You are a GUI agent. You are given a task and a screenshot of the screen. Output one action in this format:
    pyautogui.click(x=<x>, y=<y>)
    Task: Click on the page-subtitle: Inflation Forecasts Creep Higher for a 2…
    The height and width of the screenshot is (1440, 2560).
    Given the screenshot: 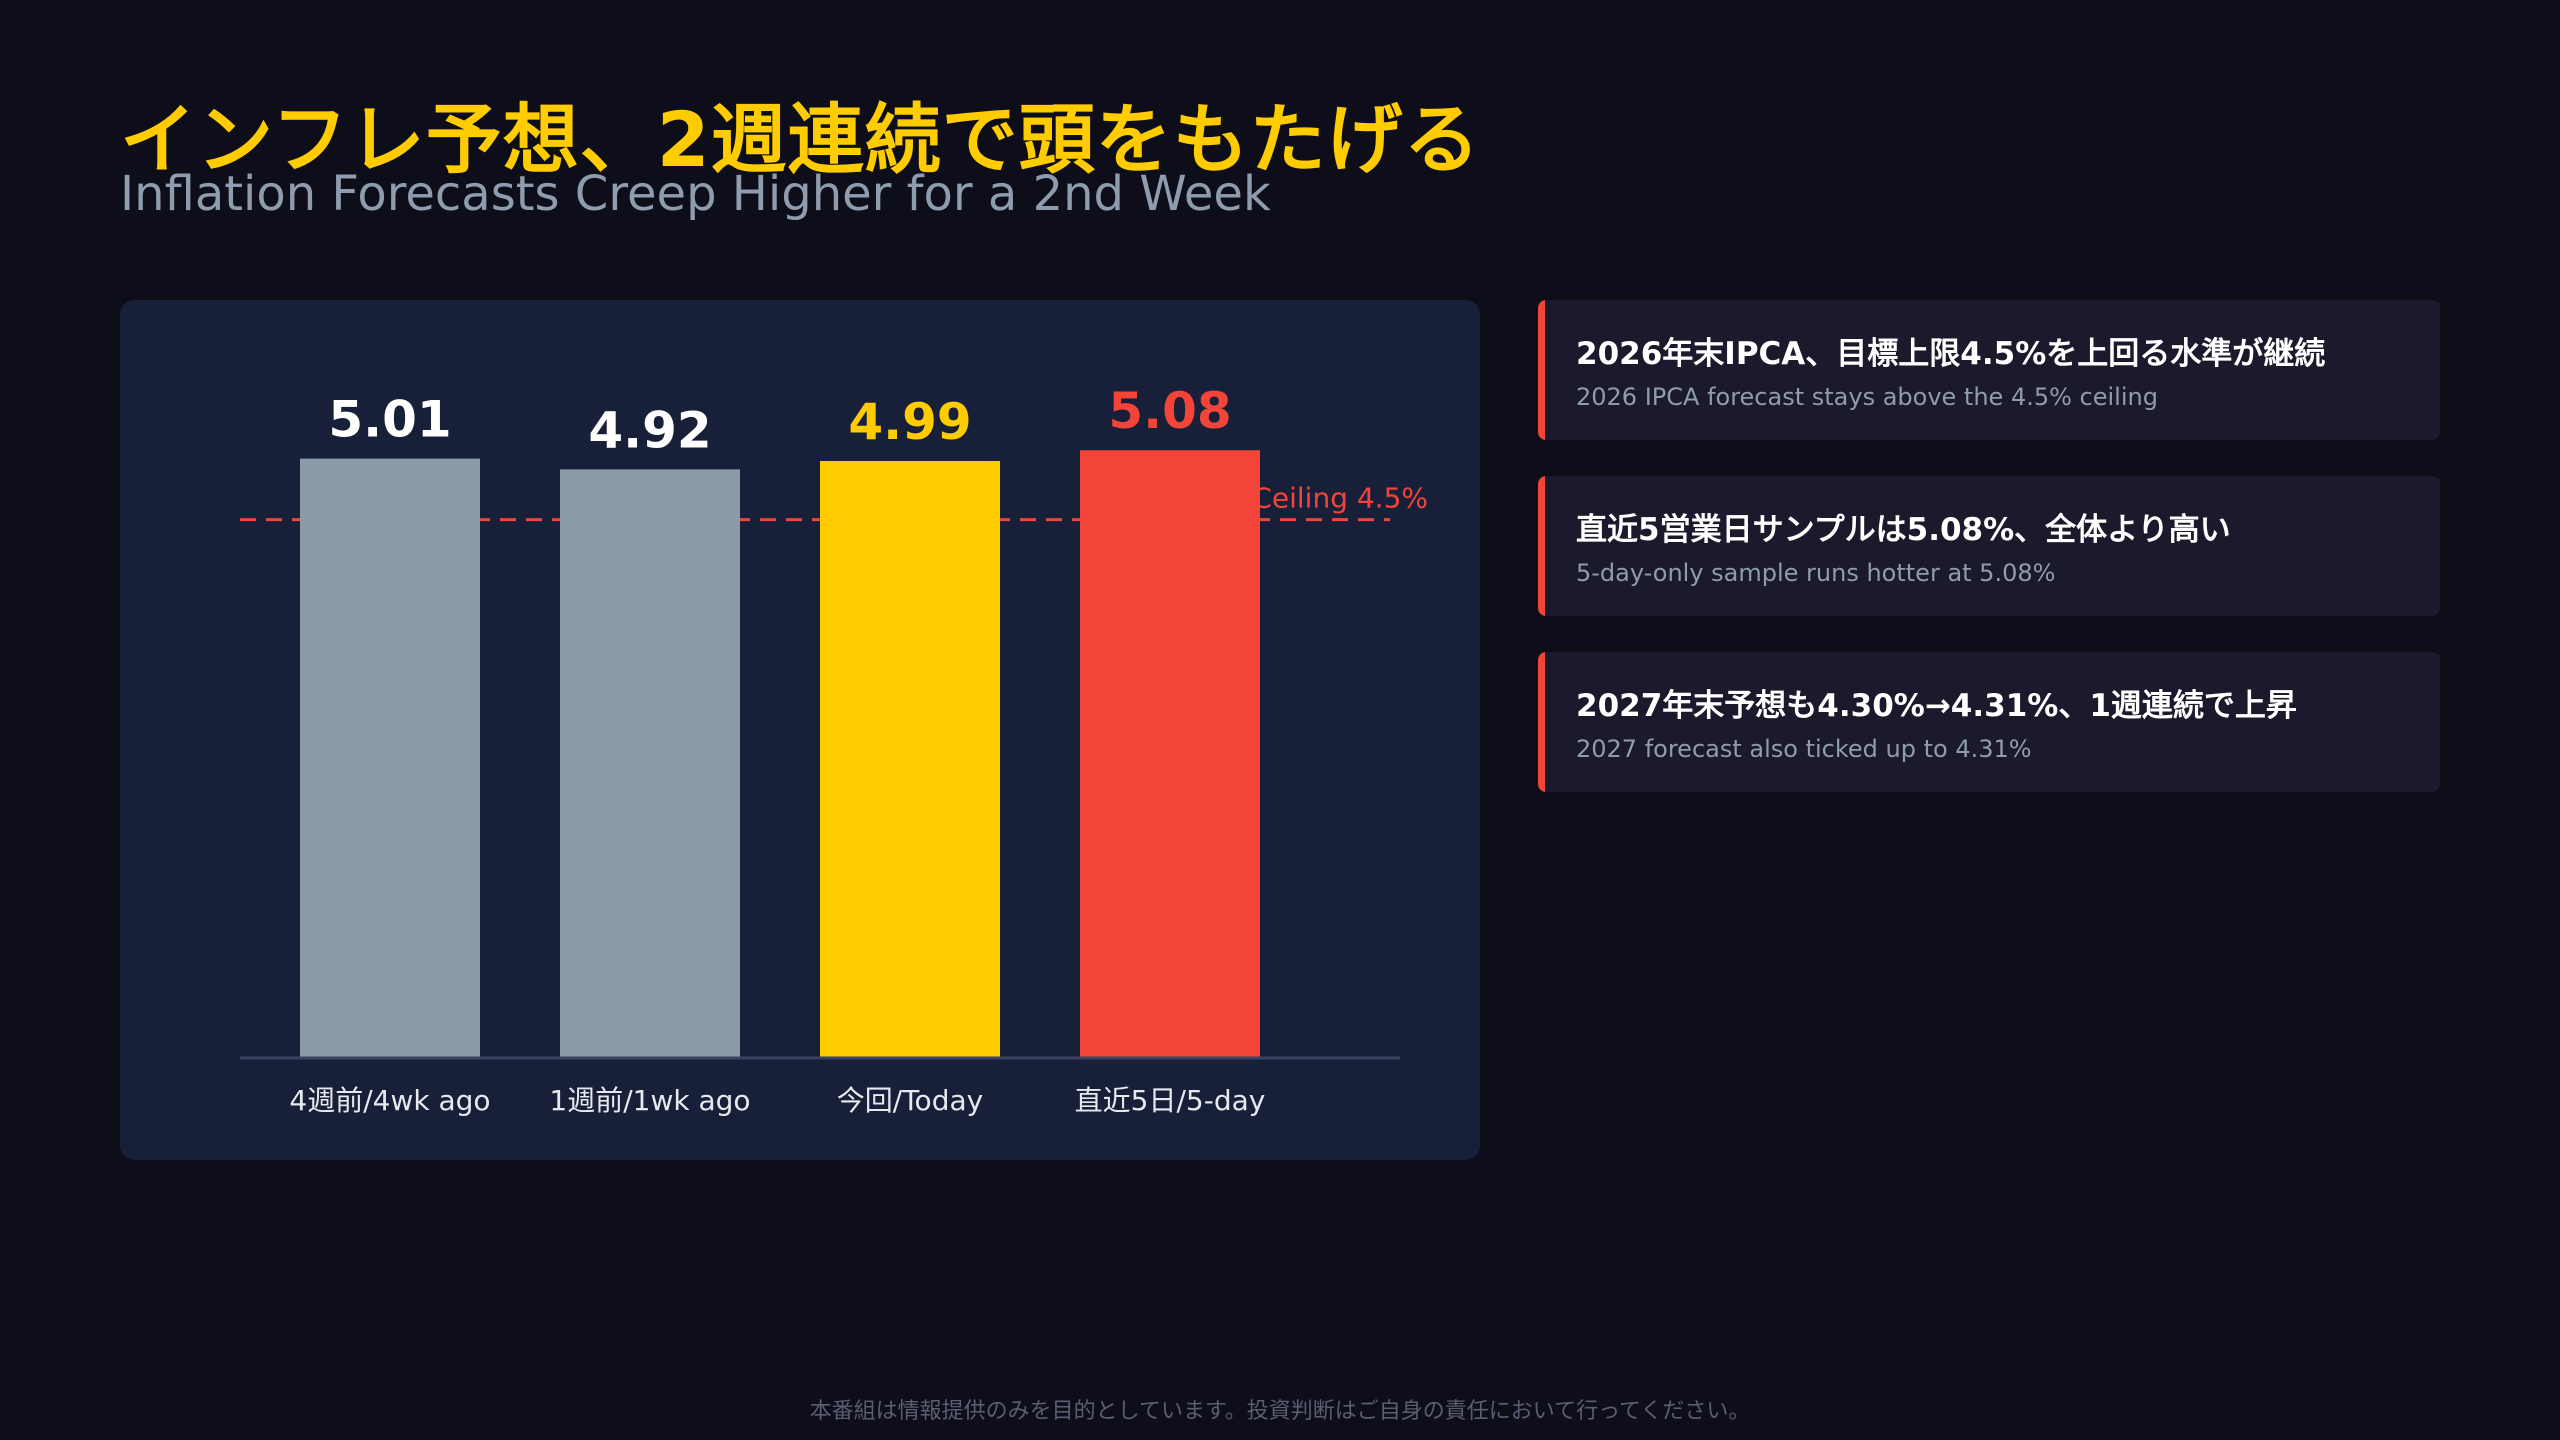 What is the action you would take?
    pyautogui.click(x=695, y=194)
    